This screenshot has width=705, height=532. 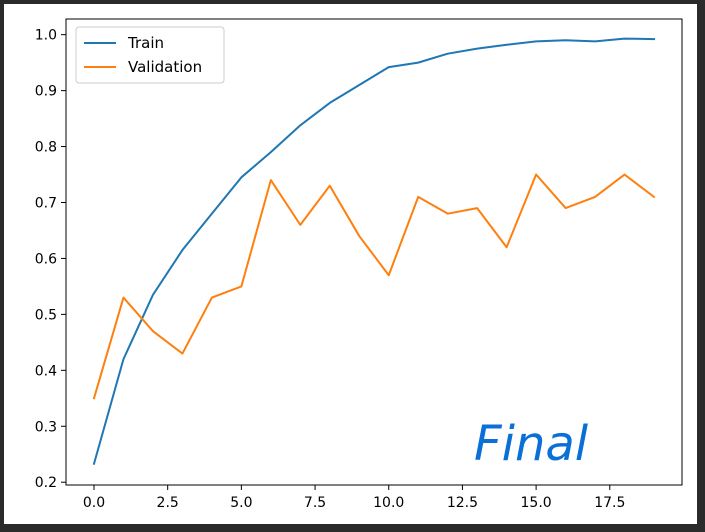 What do you see at coordinates (46, 259) in the screenshot?
I see `y-tick-label: 0.6` at bounding box center [46, 259].